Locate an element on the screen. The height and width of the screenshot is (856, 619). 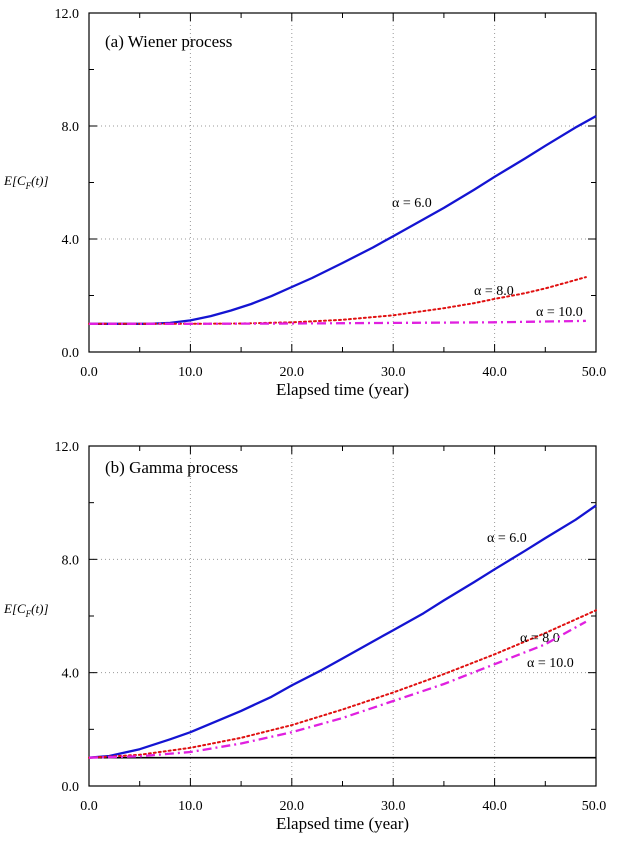
panel-title: (b) Gamma process is located at coordinates (171, 467).